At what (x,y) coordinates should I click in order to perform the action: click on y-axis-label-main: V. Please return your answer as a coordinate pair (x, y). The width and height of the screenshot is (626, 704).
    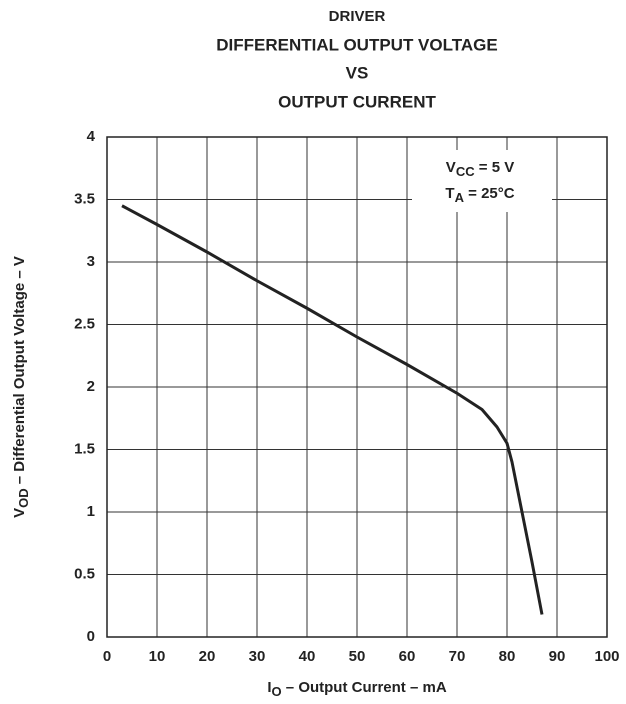
    Looking at the image, I should click on (19, 513).